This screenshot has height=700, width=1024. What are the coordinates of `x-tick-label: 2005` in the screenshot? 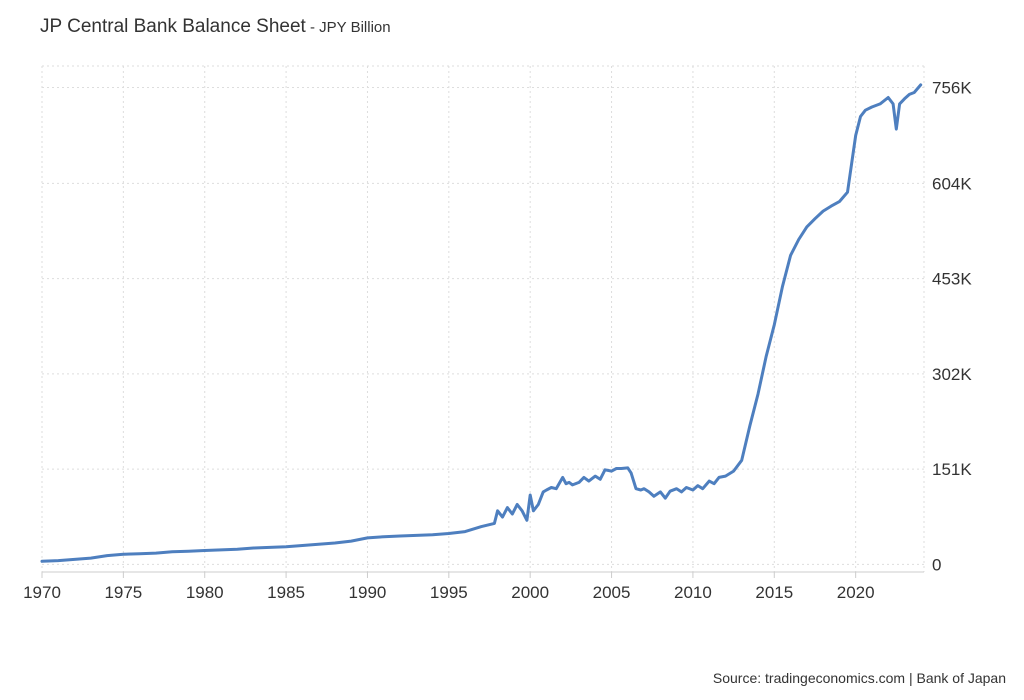 It's located at (612, 592).